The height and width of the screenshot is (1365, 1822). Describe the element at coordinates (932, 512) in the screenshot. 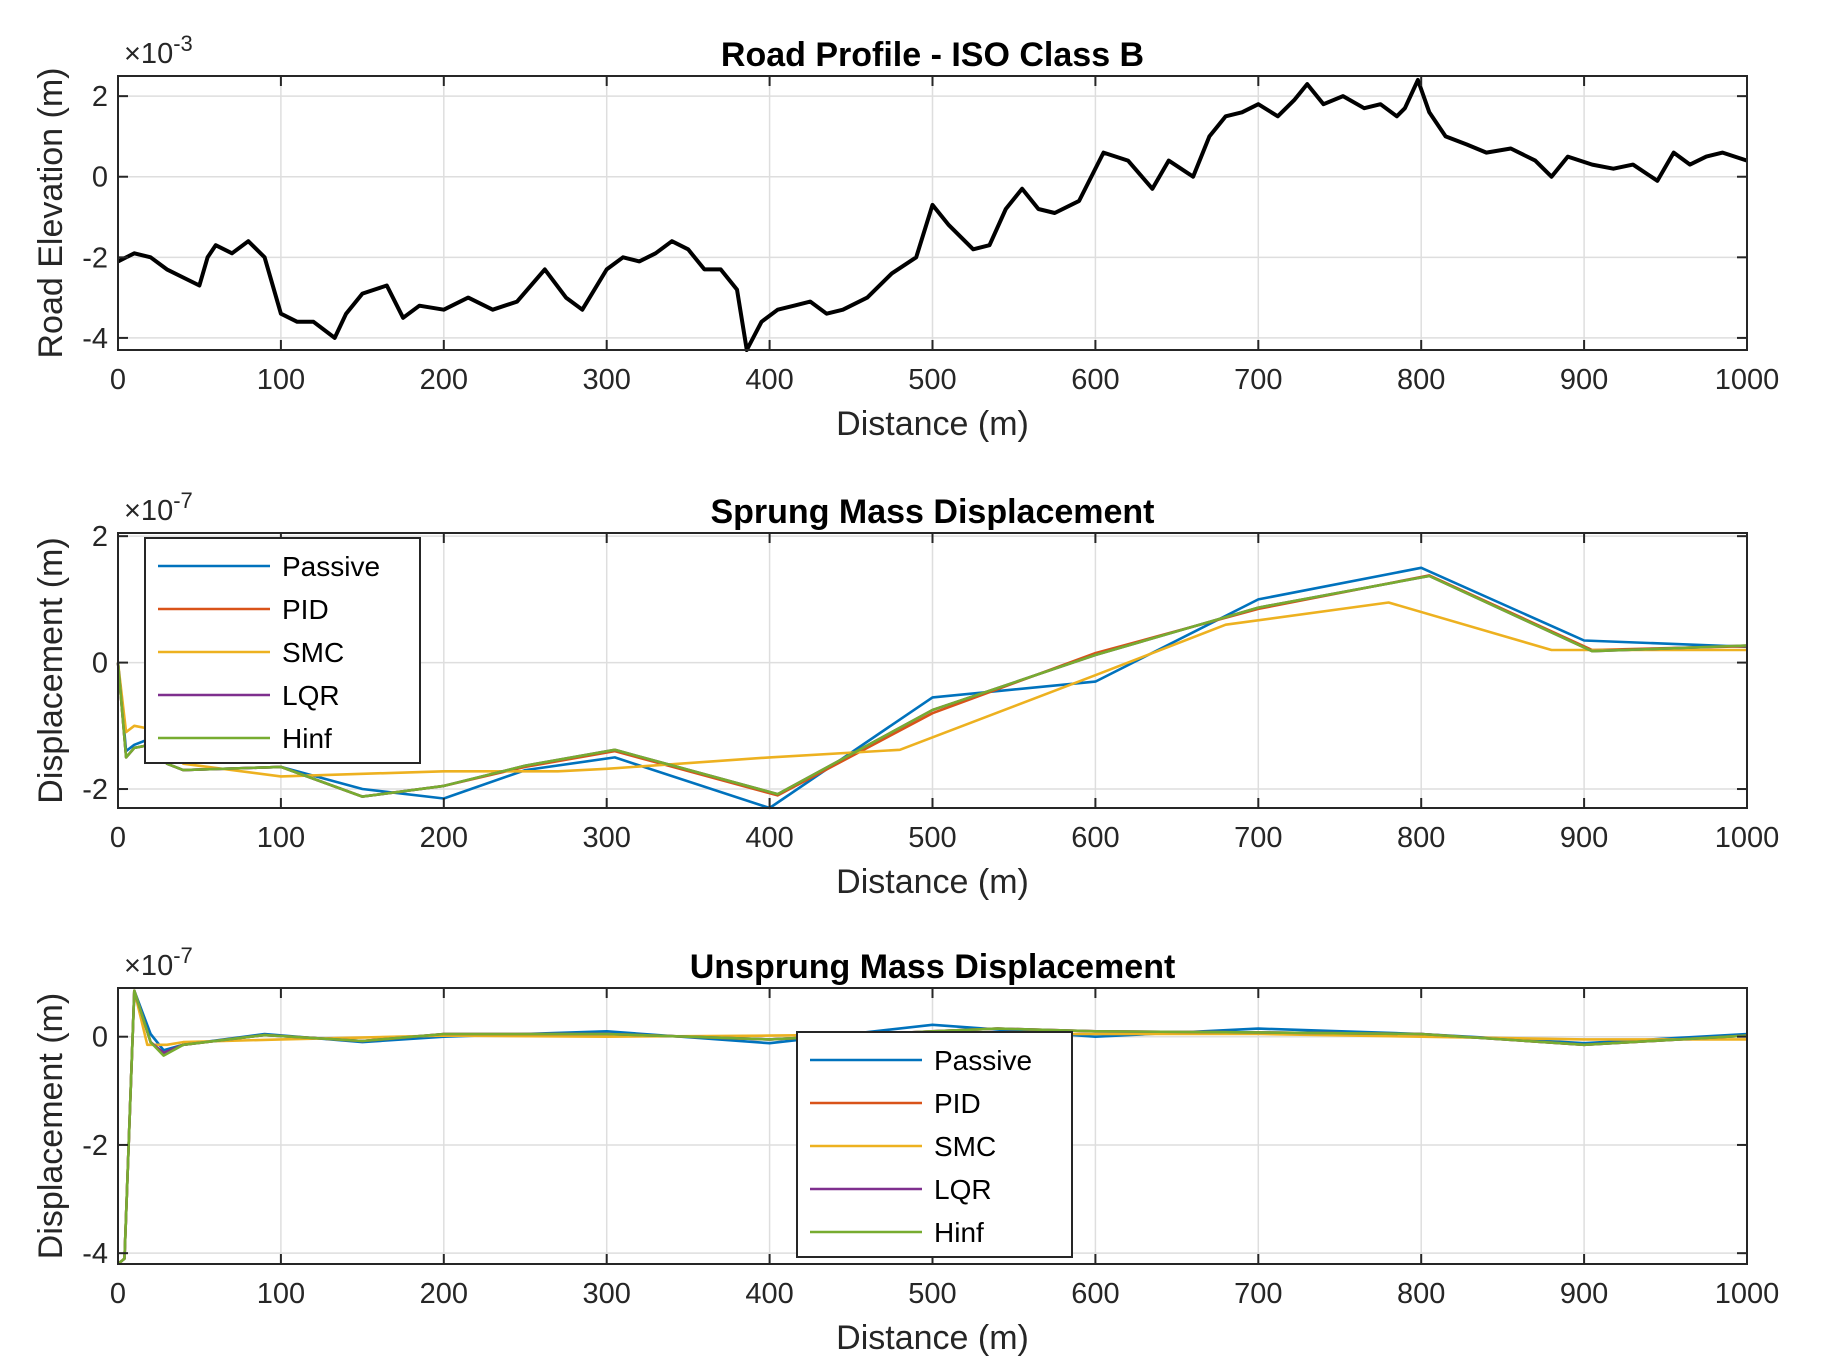

I see `chart-title: Sprung Mass Displacement` at that location.